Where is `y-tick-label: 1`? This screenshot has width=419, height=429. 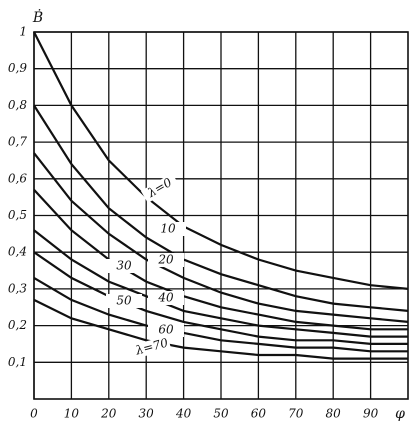
y-tick-label: 1 is located at coordinates (23, 32).